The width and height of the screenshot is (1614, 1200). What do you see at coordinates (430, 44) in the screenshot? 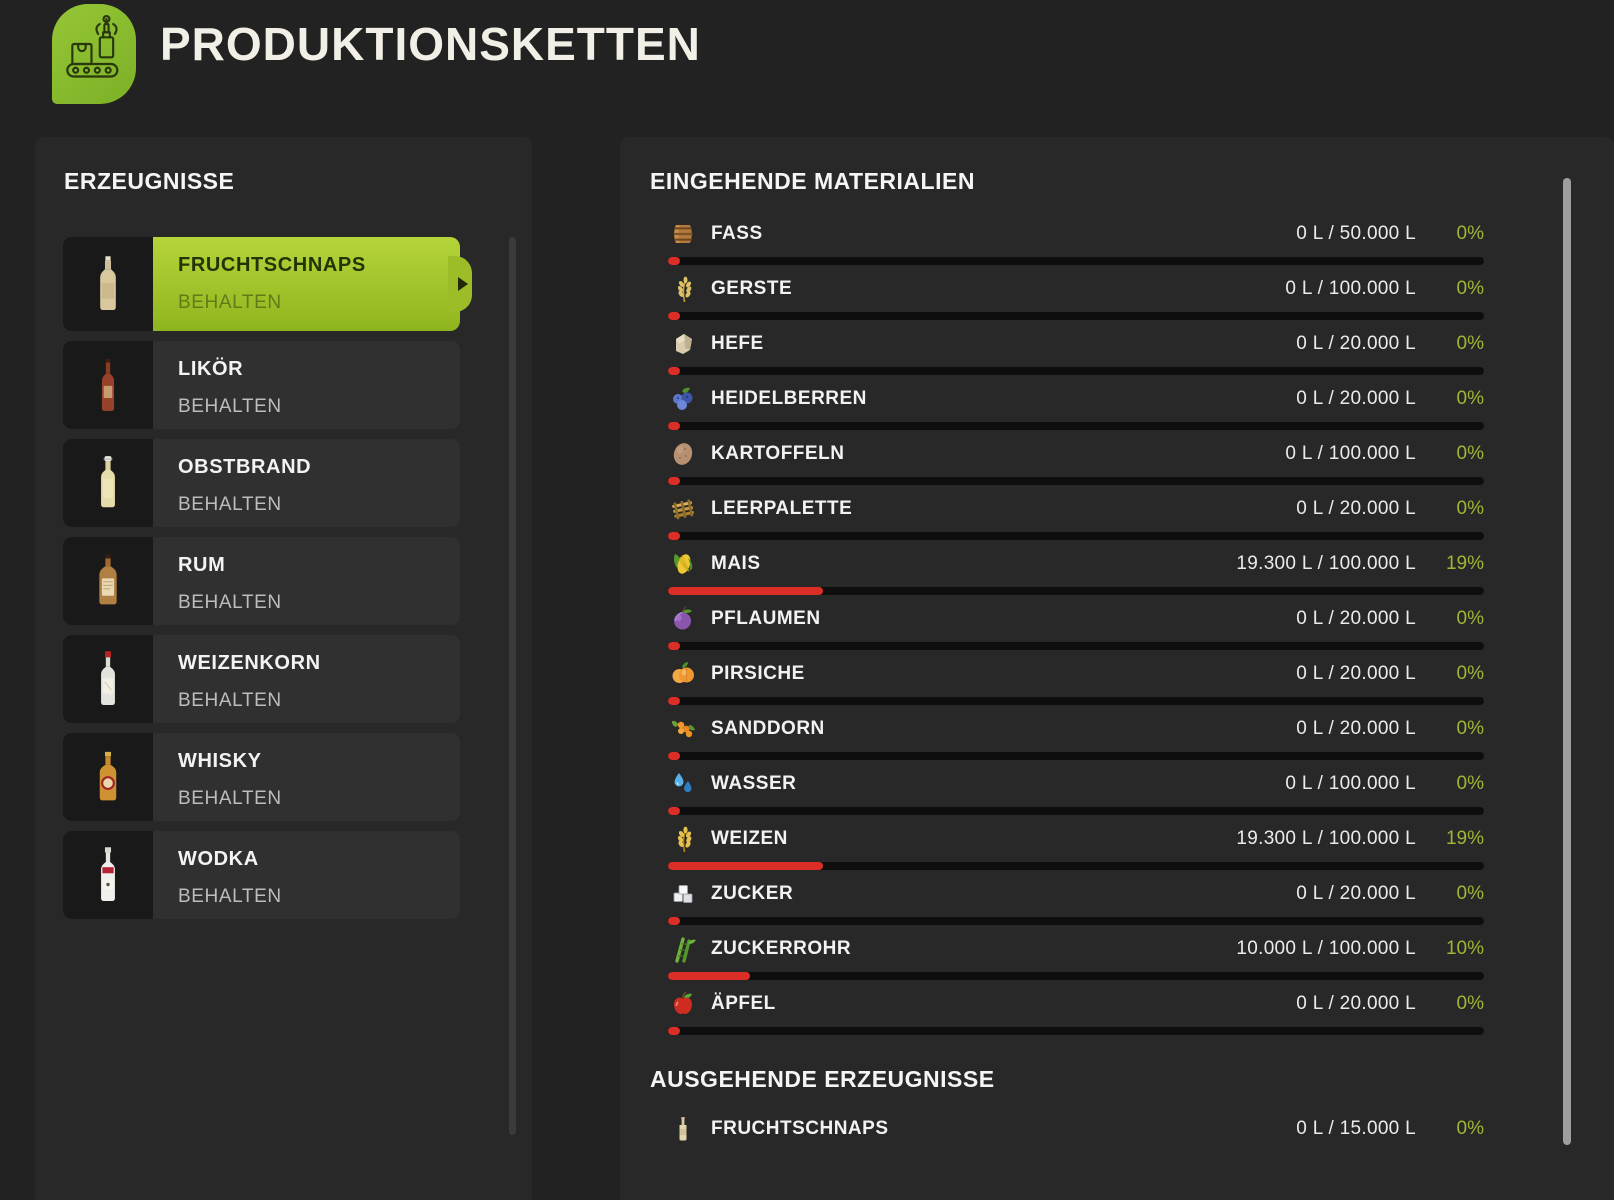
I see `page-title: PRODUKTIONSKETTEN` at bounding box center [430, 44].